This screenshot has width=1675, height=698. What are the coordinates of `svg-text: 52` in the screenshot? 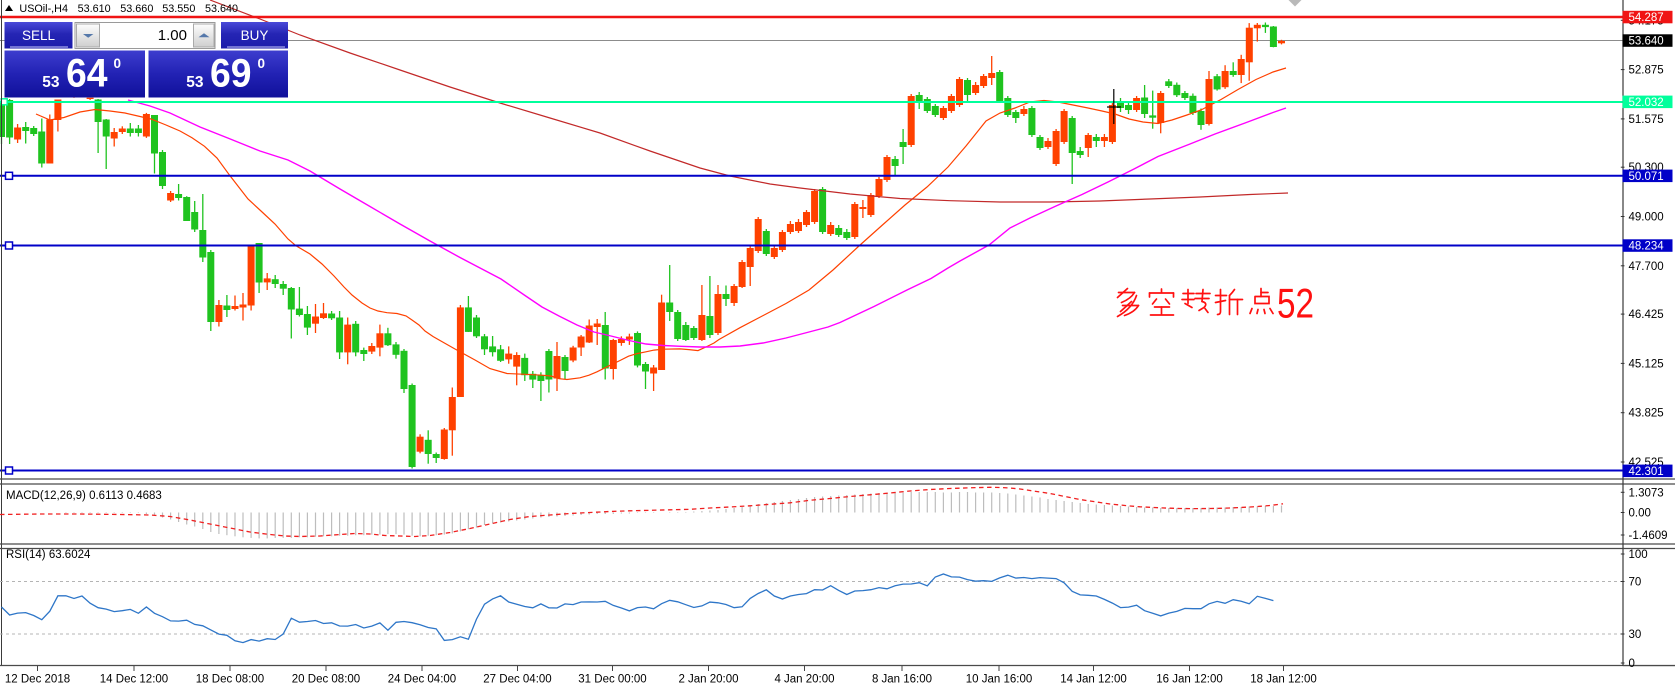 It's located at (1295, 303).